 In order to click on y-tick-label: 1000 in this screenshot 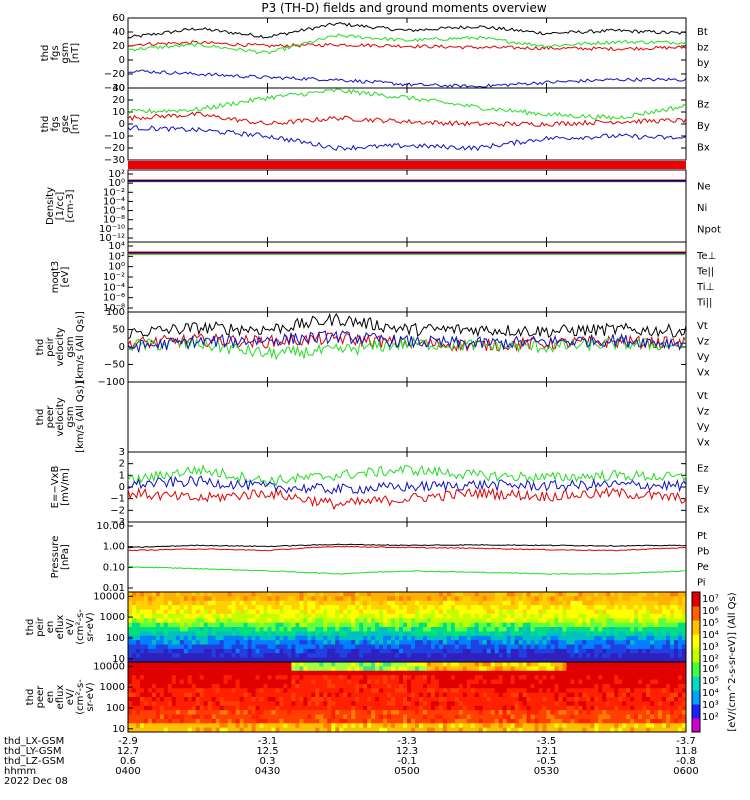, I will do `click(112, 687)`.